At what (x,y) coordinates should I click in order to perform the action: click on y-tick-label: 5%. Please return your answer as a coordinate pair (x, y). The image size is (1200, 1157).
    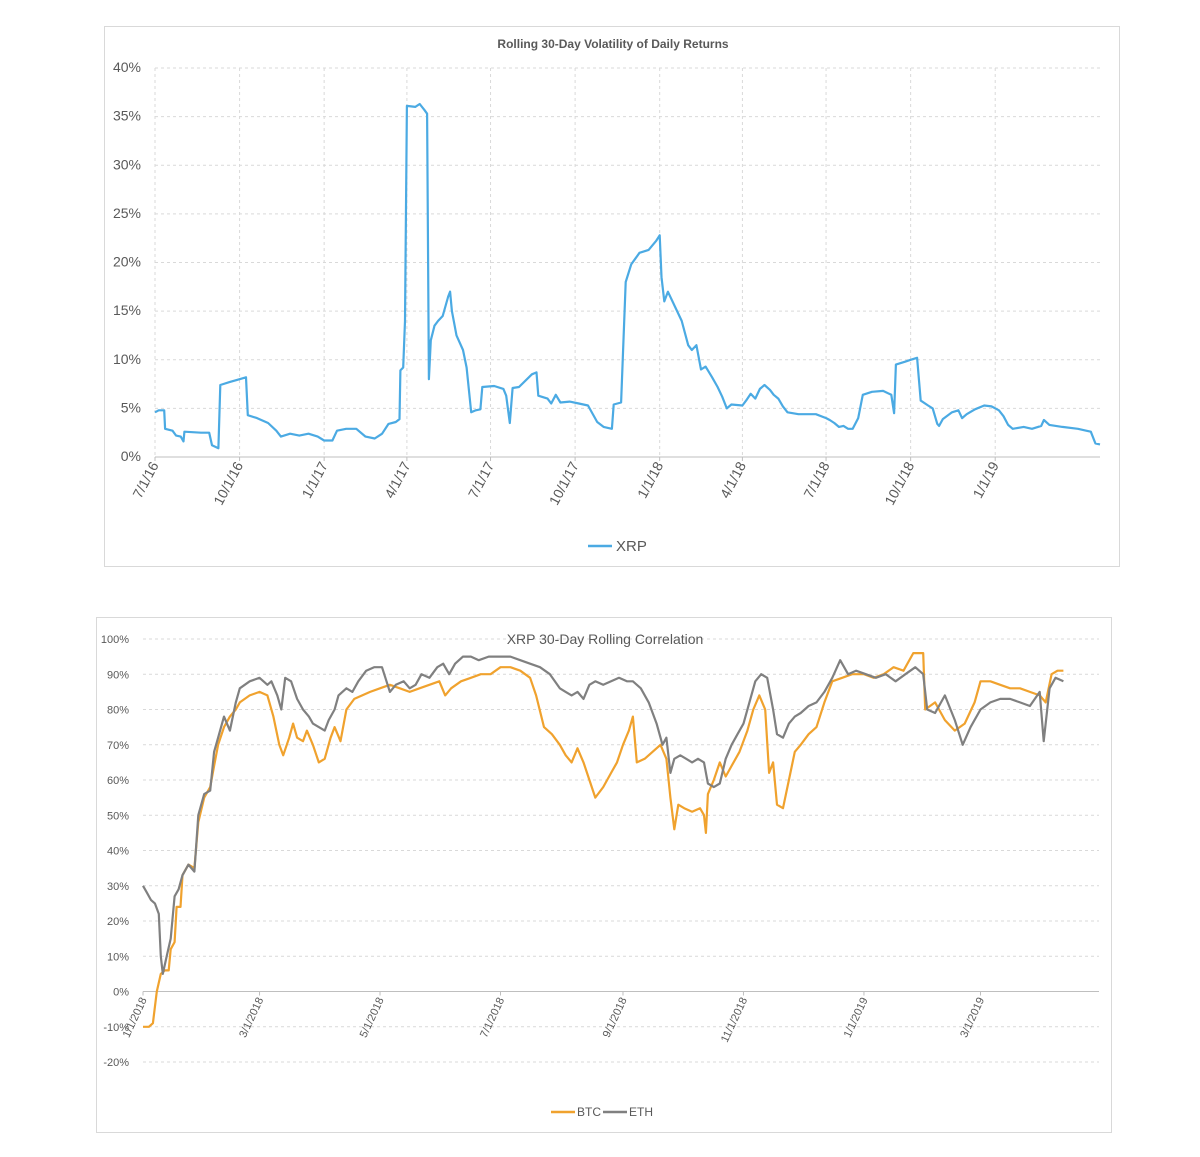
    Looking at the image, I should click on (131, 407).